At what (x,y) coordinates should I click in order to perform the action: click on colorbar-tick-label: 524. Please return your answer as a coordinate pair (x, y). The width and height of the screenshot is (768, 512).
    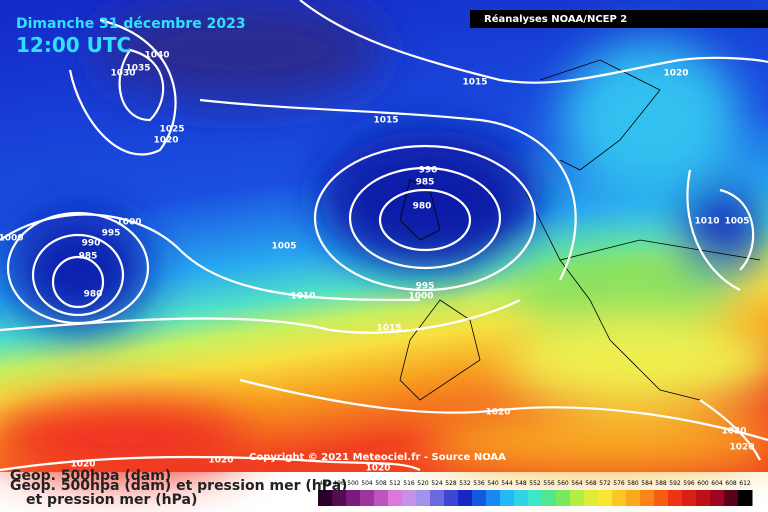
    Looking at the image, I should click on (437, 483).